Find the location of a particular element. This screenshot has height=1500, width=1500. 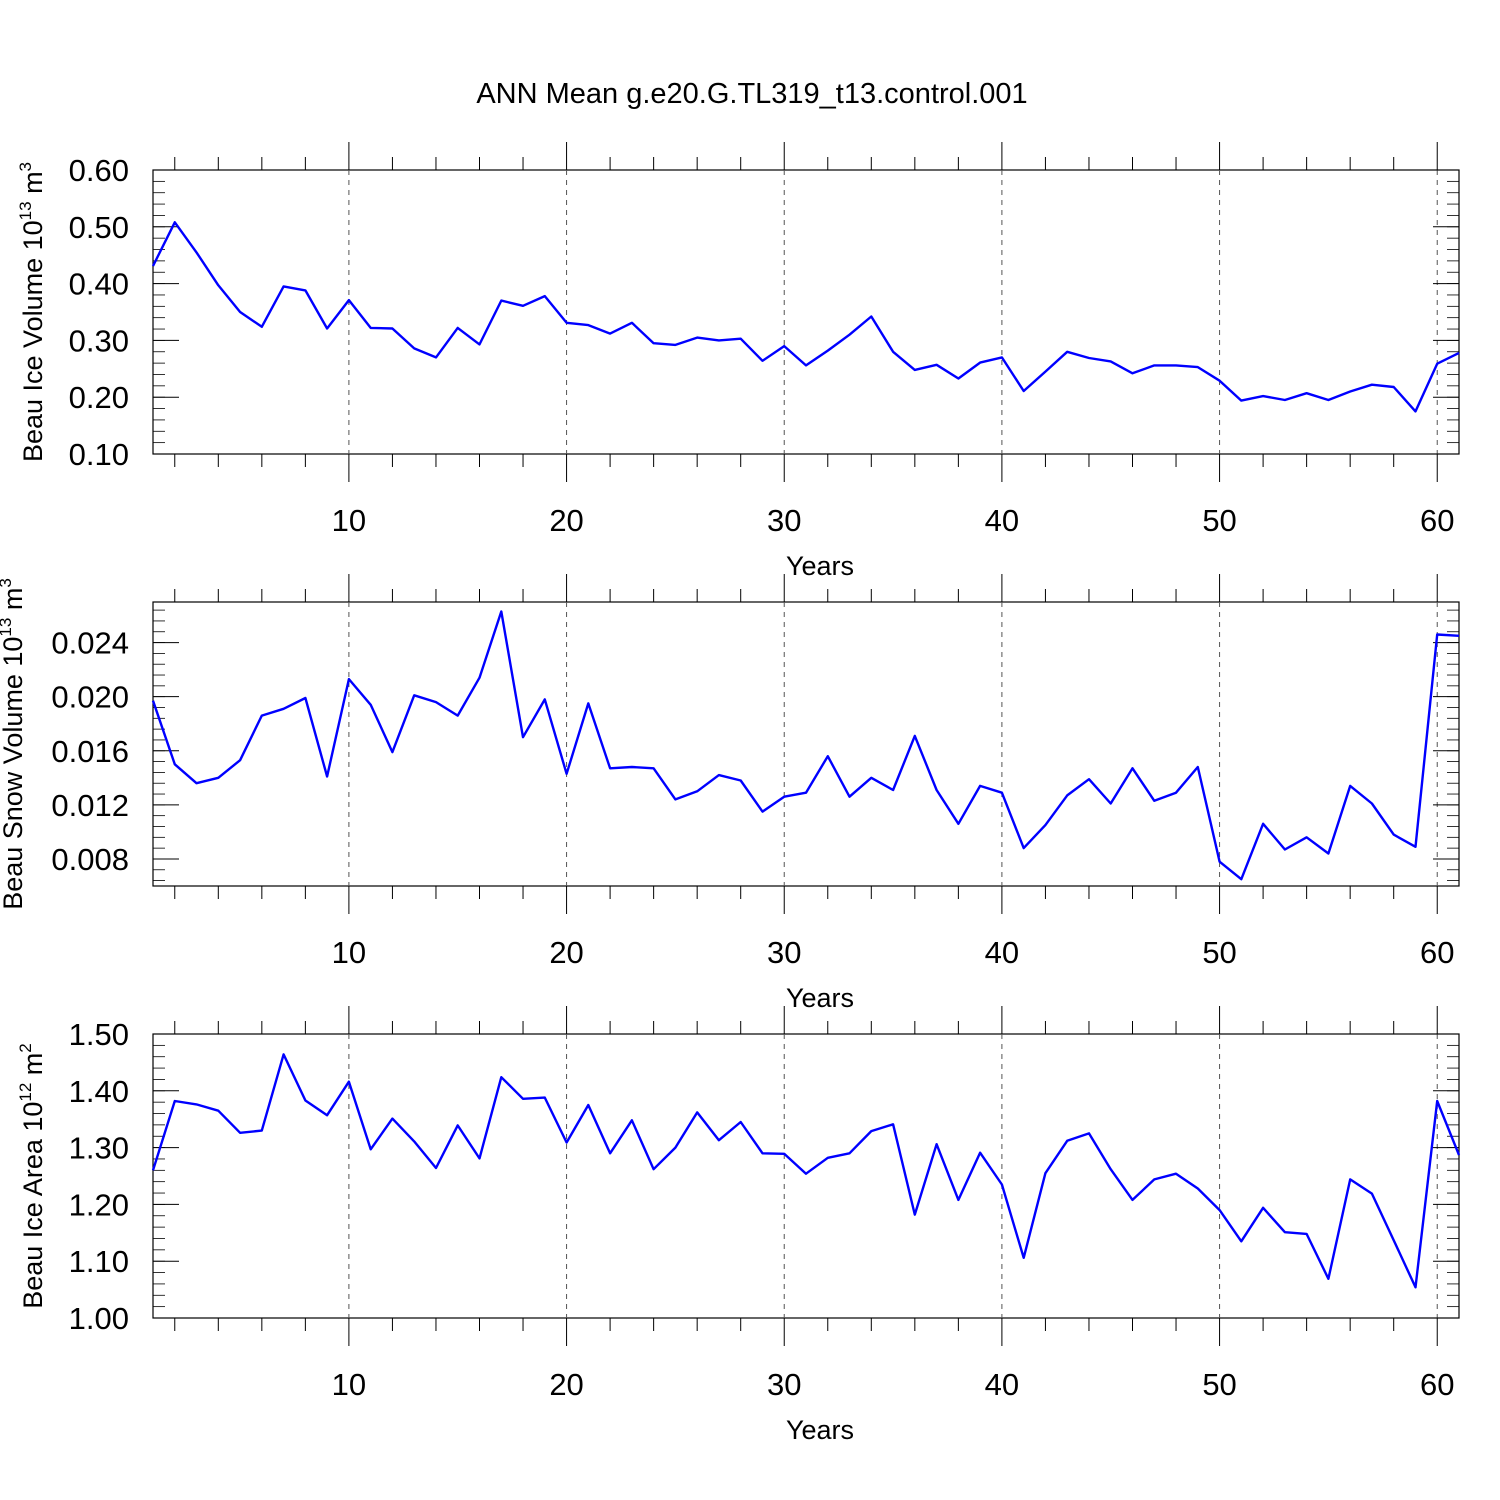

x-tick-label: 20 is located at coordinates (566, 1384).